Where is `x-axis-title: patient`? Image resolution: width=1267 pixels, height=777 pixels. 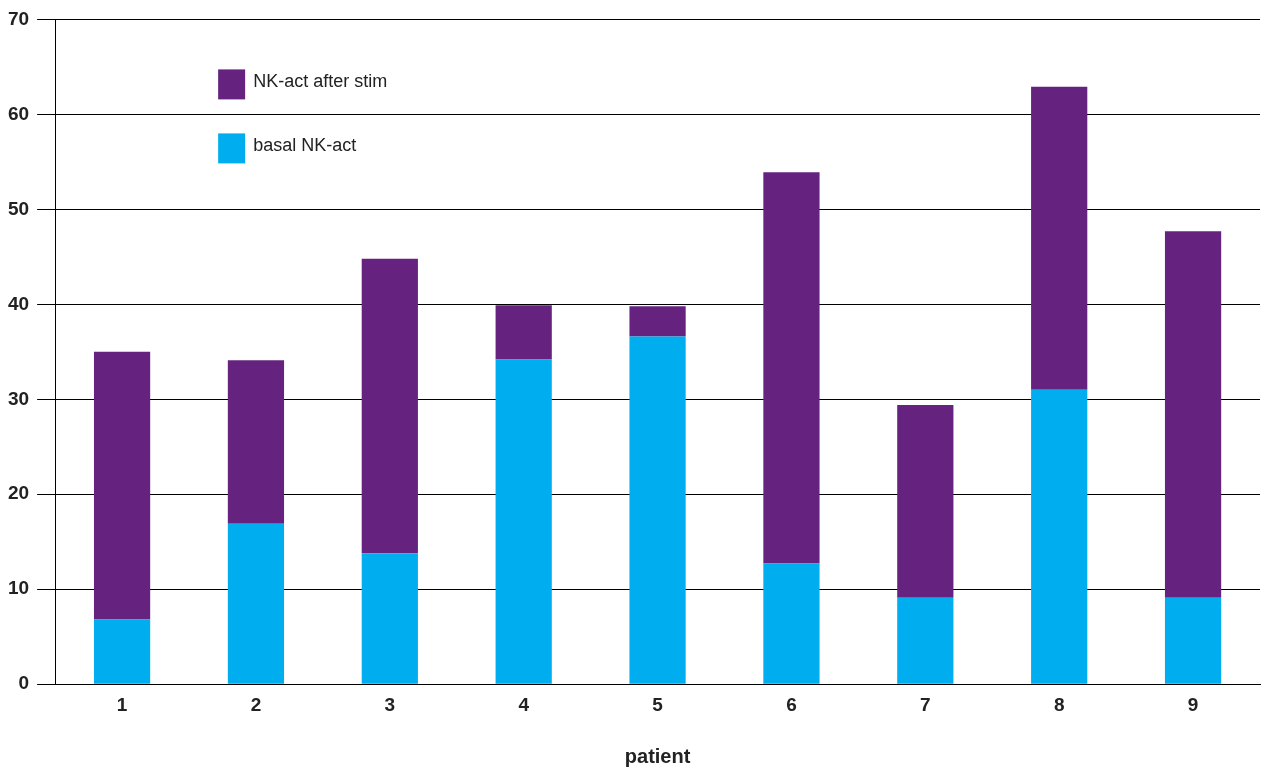
x-axis-title: patient is located at coordinates (657, 755).